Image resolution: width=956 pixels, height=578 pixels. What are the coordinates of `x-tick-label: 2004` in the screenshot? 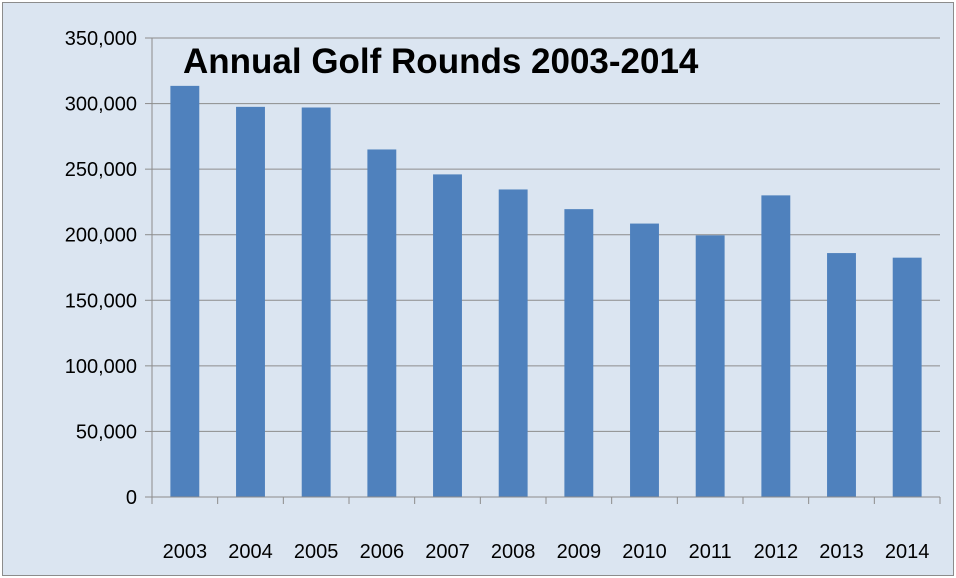 It's located at (250, 552).